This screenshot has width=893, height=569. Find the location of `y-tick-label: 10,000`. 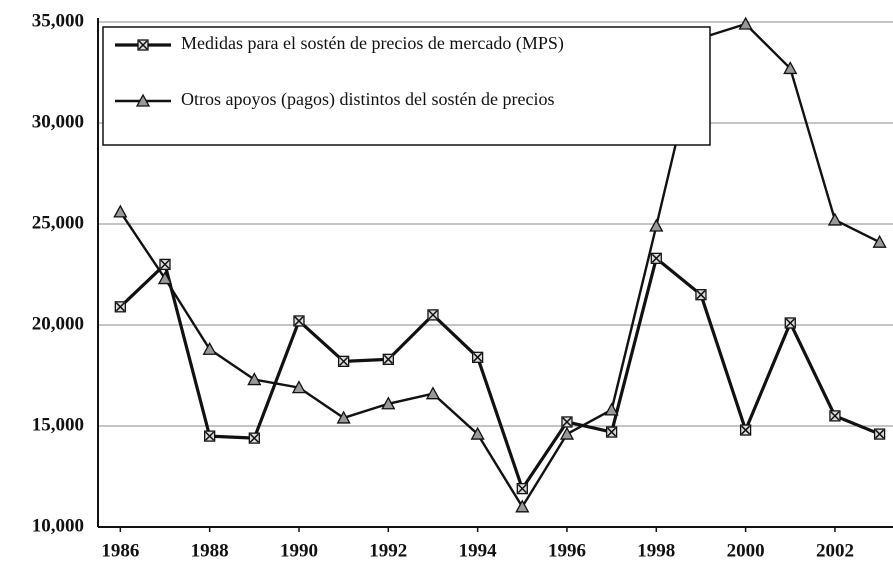

y-tick-label: 10,000 is located at coordinates (58, 525).